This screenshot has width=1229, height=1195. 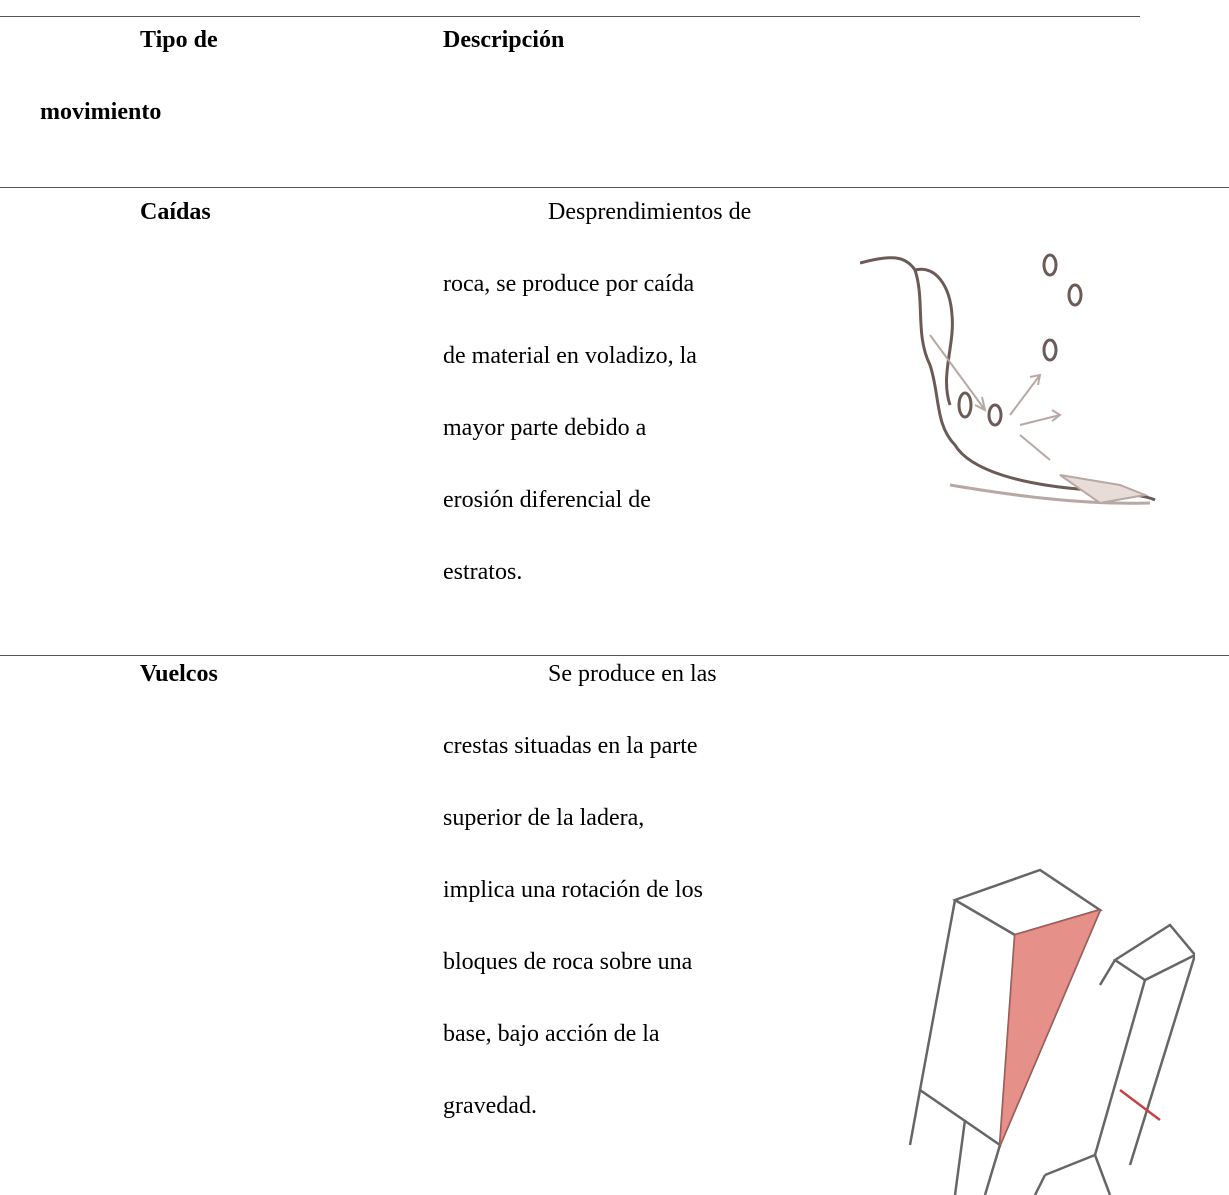 What do you see at coordinates (570, 16) in the screenshot?
I see `top-rule` at bounding box center [570, 16].